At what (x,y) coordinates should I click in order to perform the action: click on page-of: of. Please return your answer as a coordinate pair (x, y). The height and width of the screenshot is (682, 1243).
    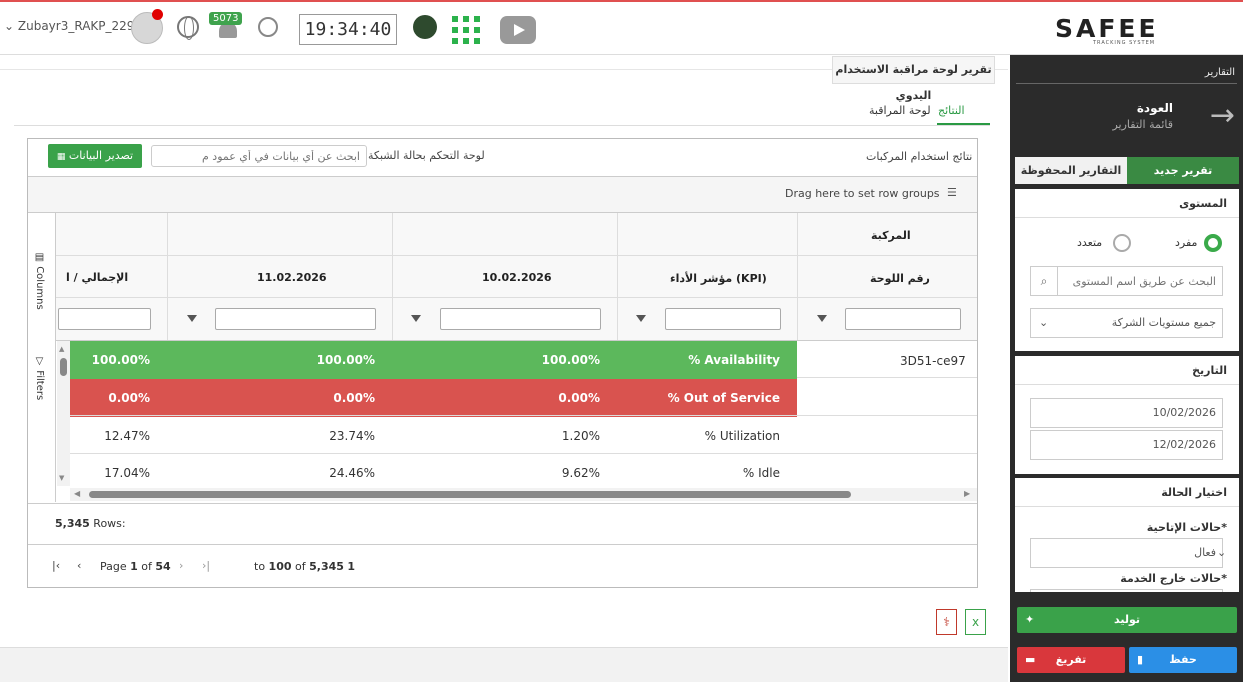
    Looking at the image, I should click on (146, 566).